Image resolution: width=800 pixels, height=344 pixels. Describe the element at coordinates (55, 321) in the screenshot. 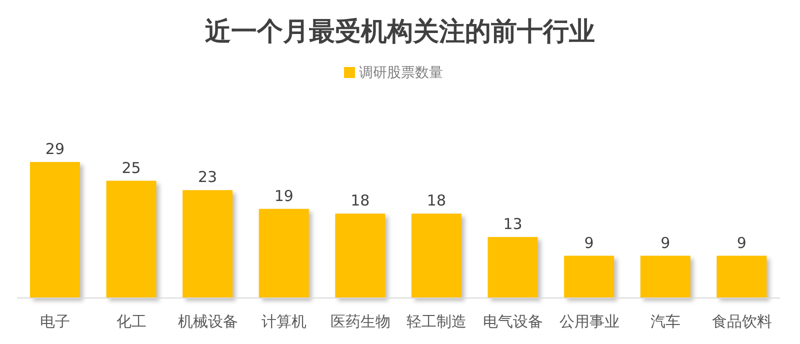

I see `x-tick-label: 电子` at that location.